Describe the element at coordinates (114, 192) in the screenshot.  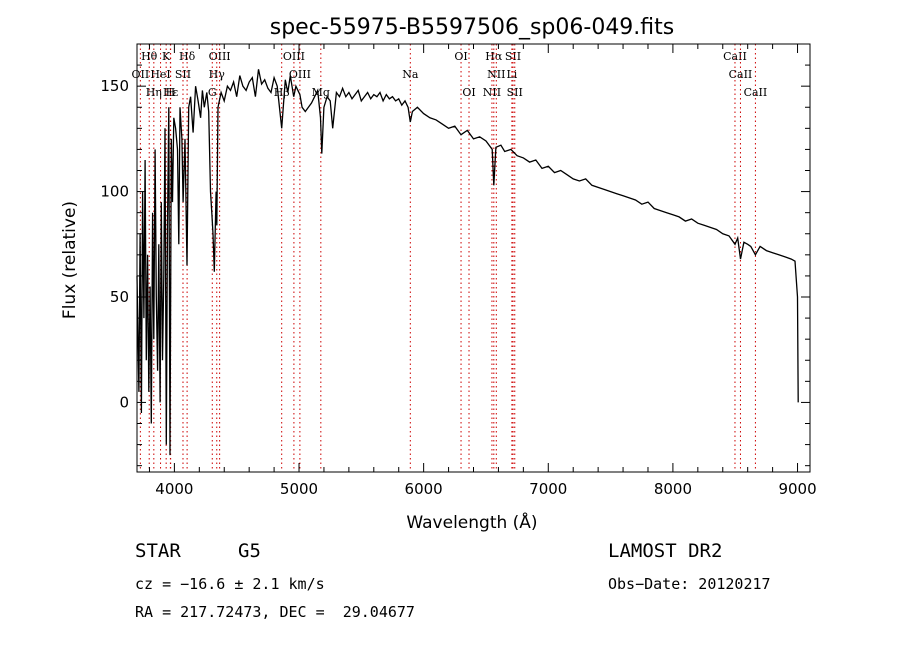
I see `y-tick-label: 100` at that location.